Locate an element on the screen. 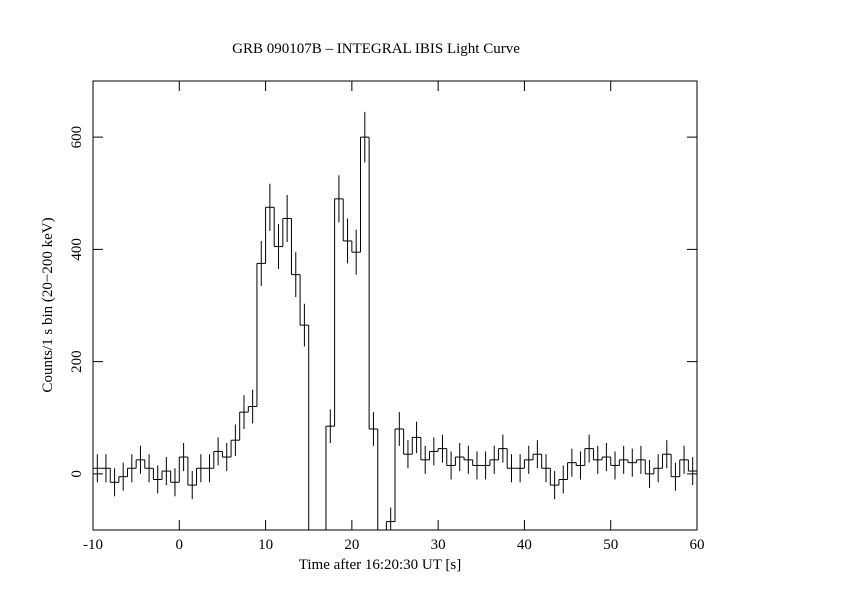 The width and height of the screenshot is (842, 595). y-tick-label: 200 is located at coordinates (77, 361).